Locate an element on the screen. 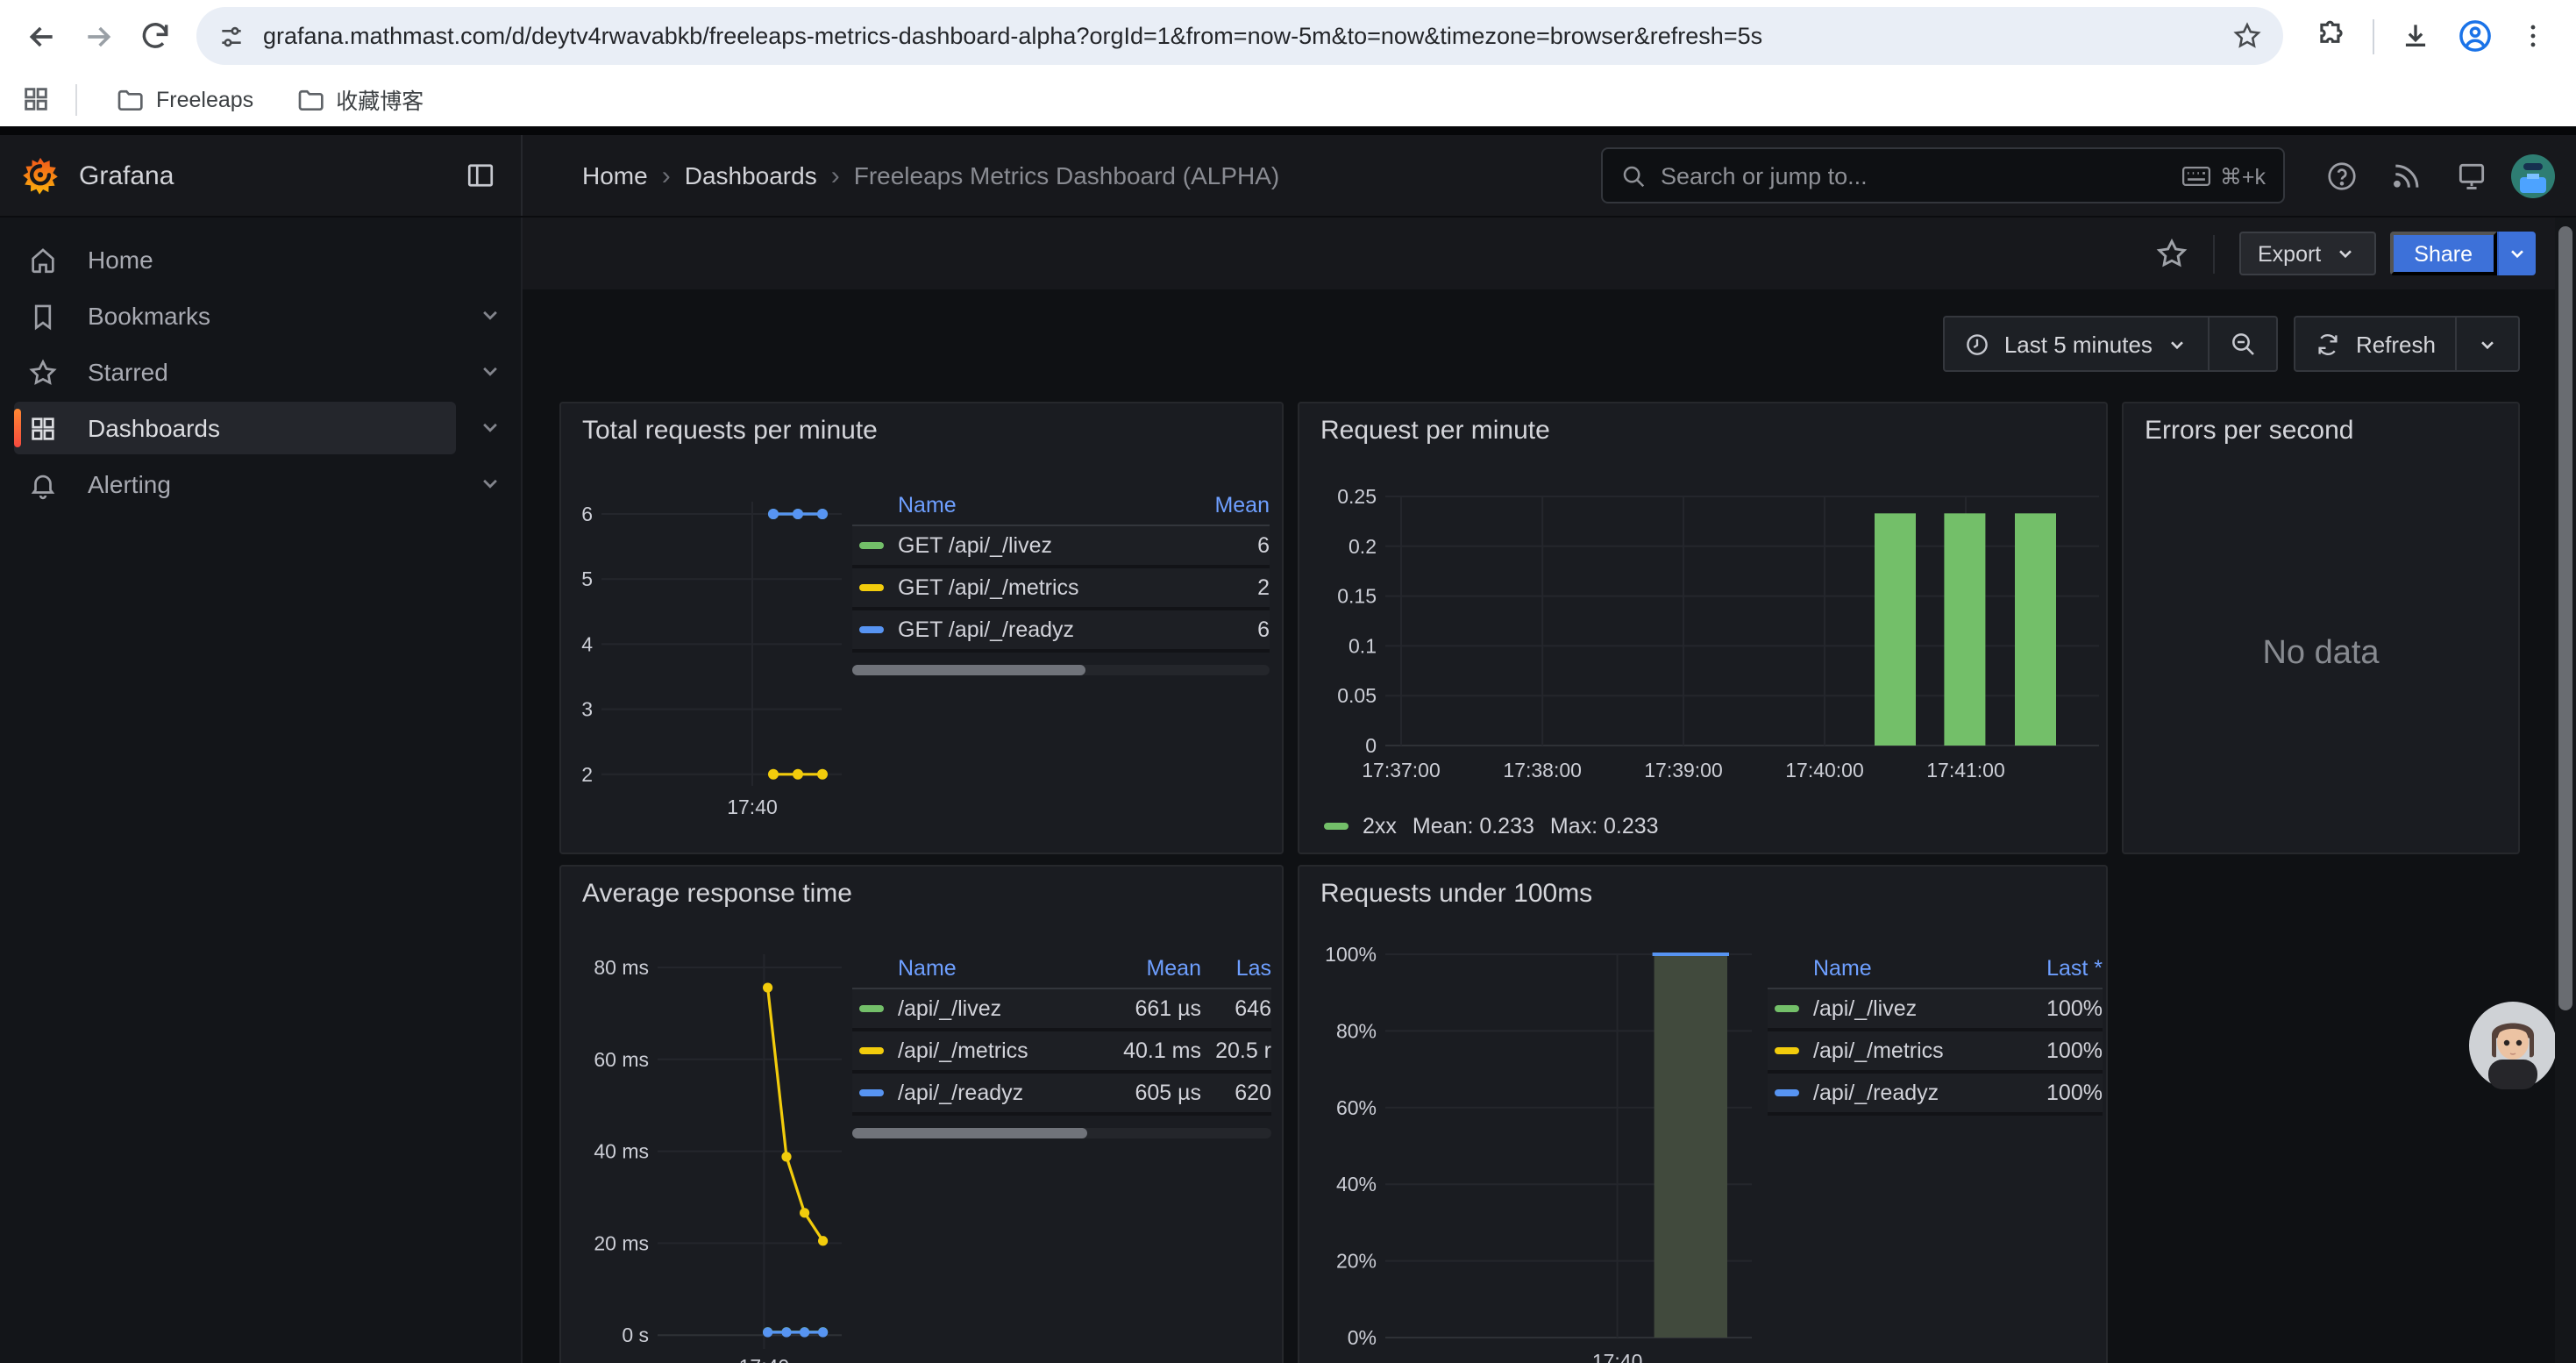  sidebar-item-starred: Starred is located at coordinates (255, 372).